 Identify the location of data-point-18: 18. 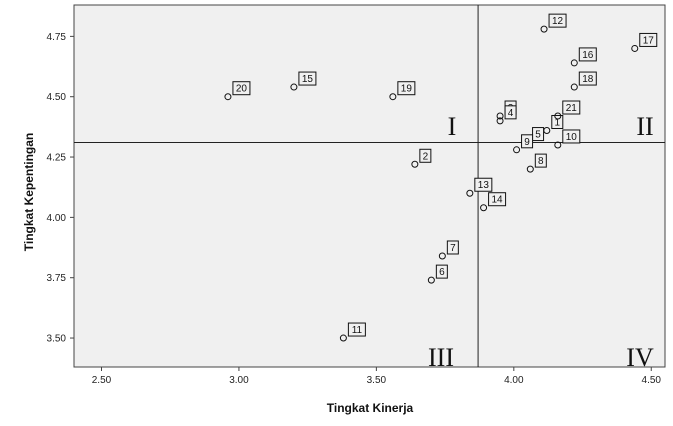
(583, 81).